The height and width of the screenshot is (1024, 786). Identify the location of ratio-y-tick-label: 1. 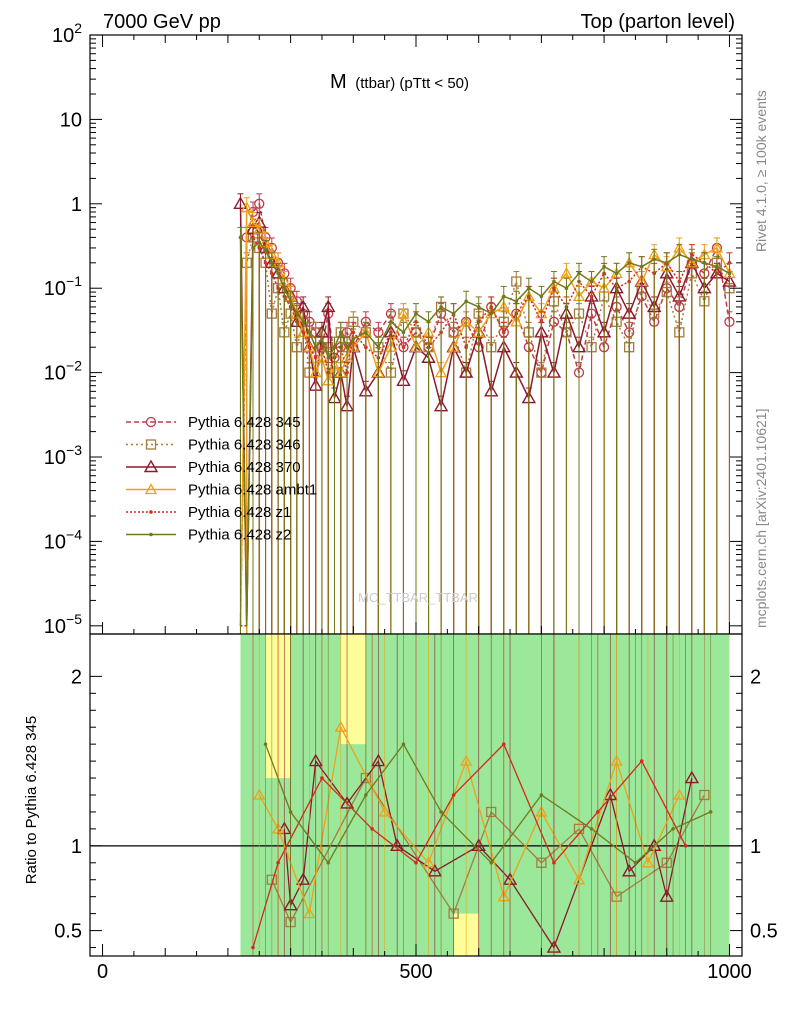
(76, 847).